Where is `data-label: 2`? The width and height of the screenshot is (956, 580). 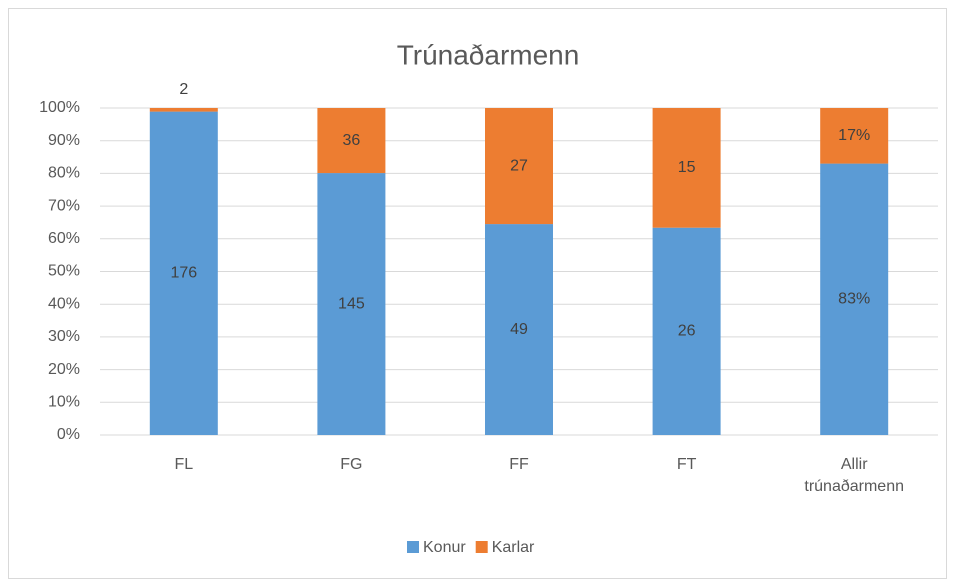 data-label: 2 is located at coordinates (183, 89).